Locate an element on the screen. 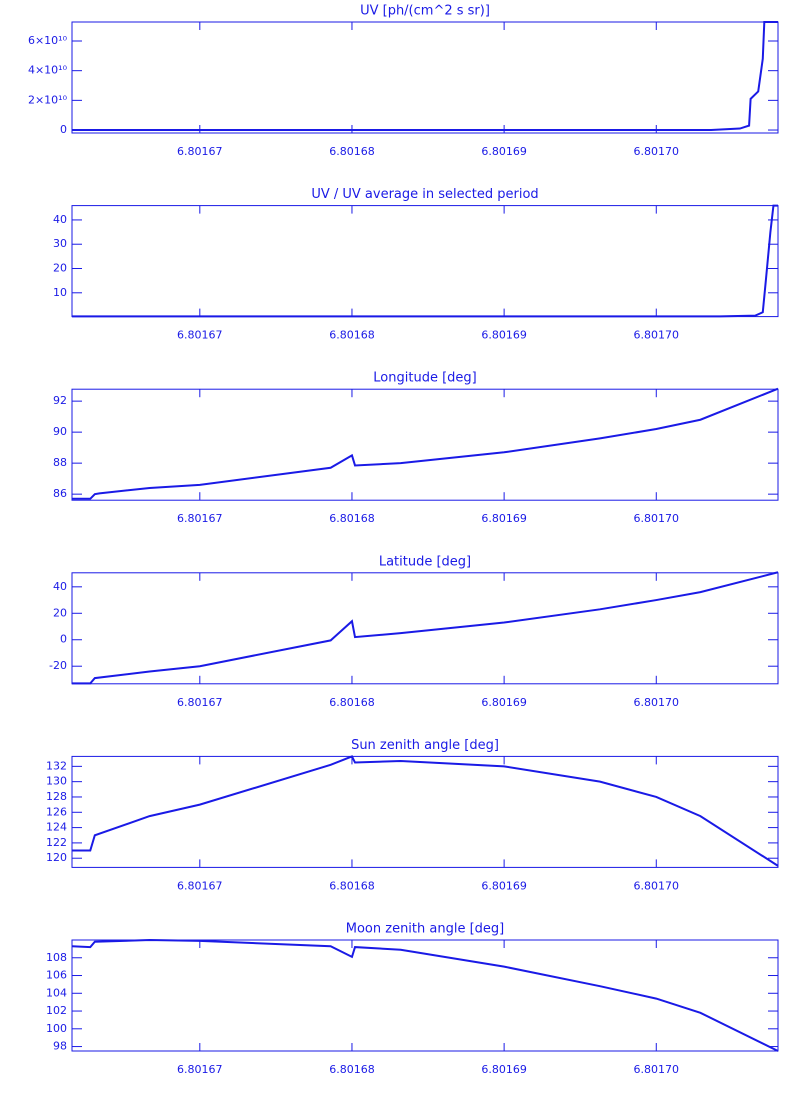 The image size is (800, 1100). y-tick-label: 106 is located at coordinates (56, 975).